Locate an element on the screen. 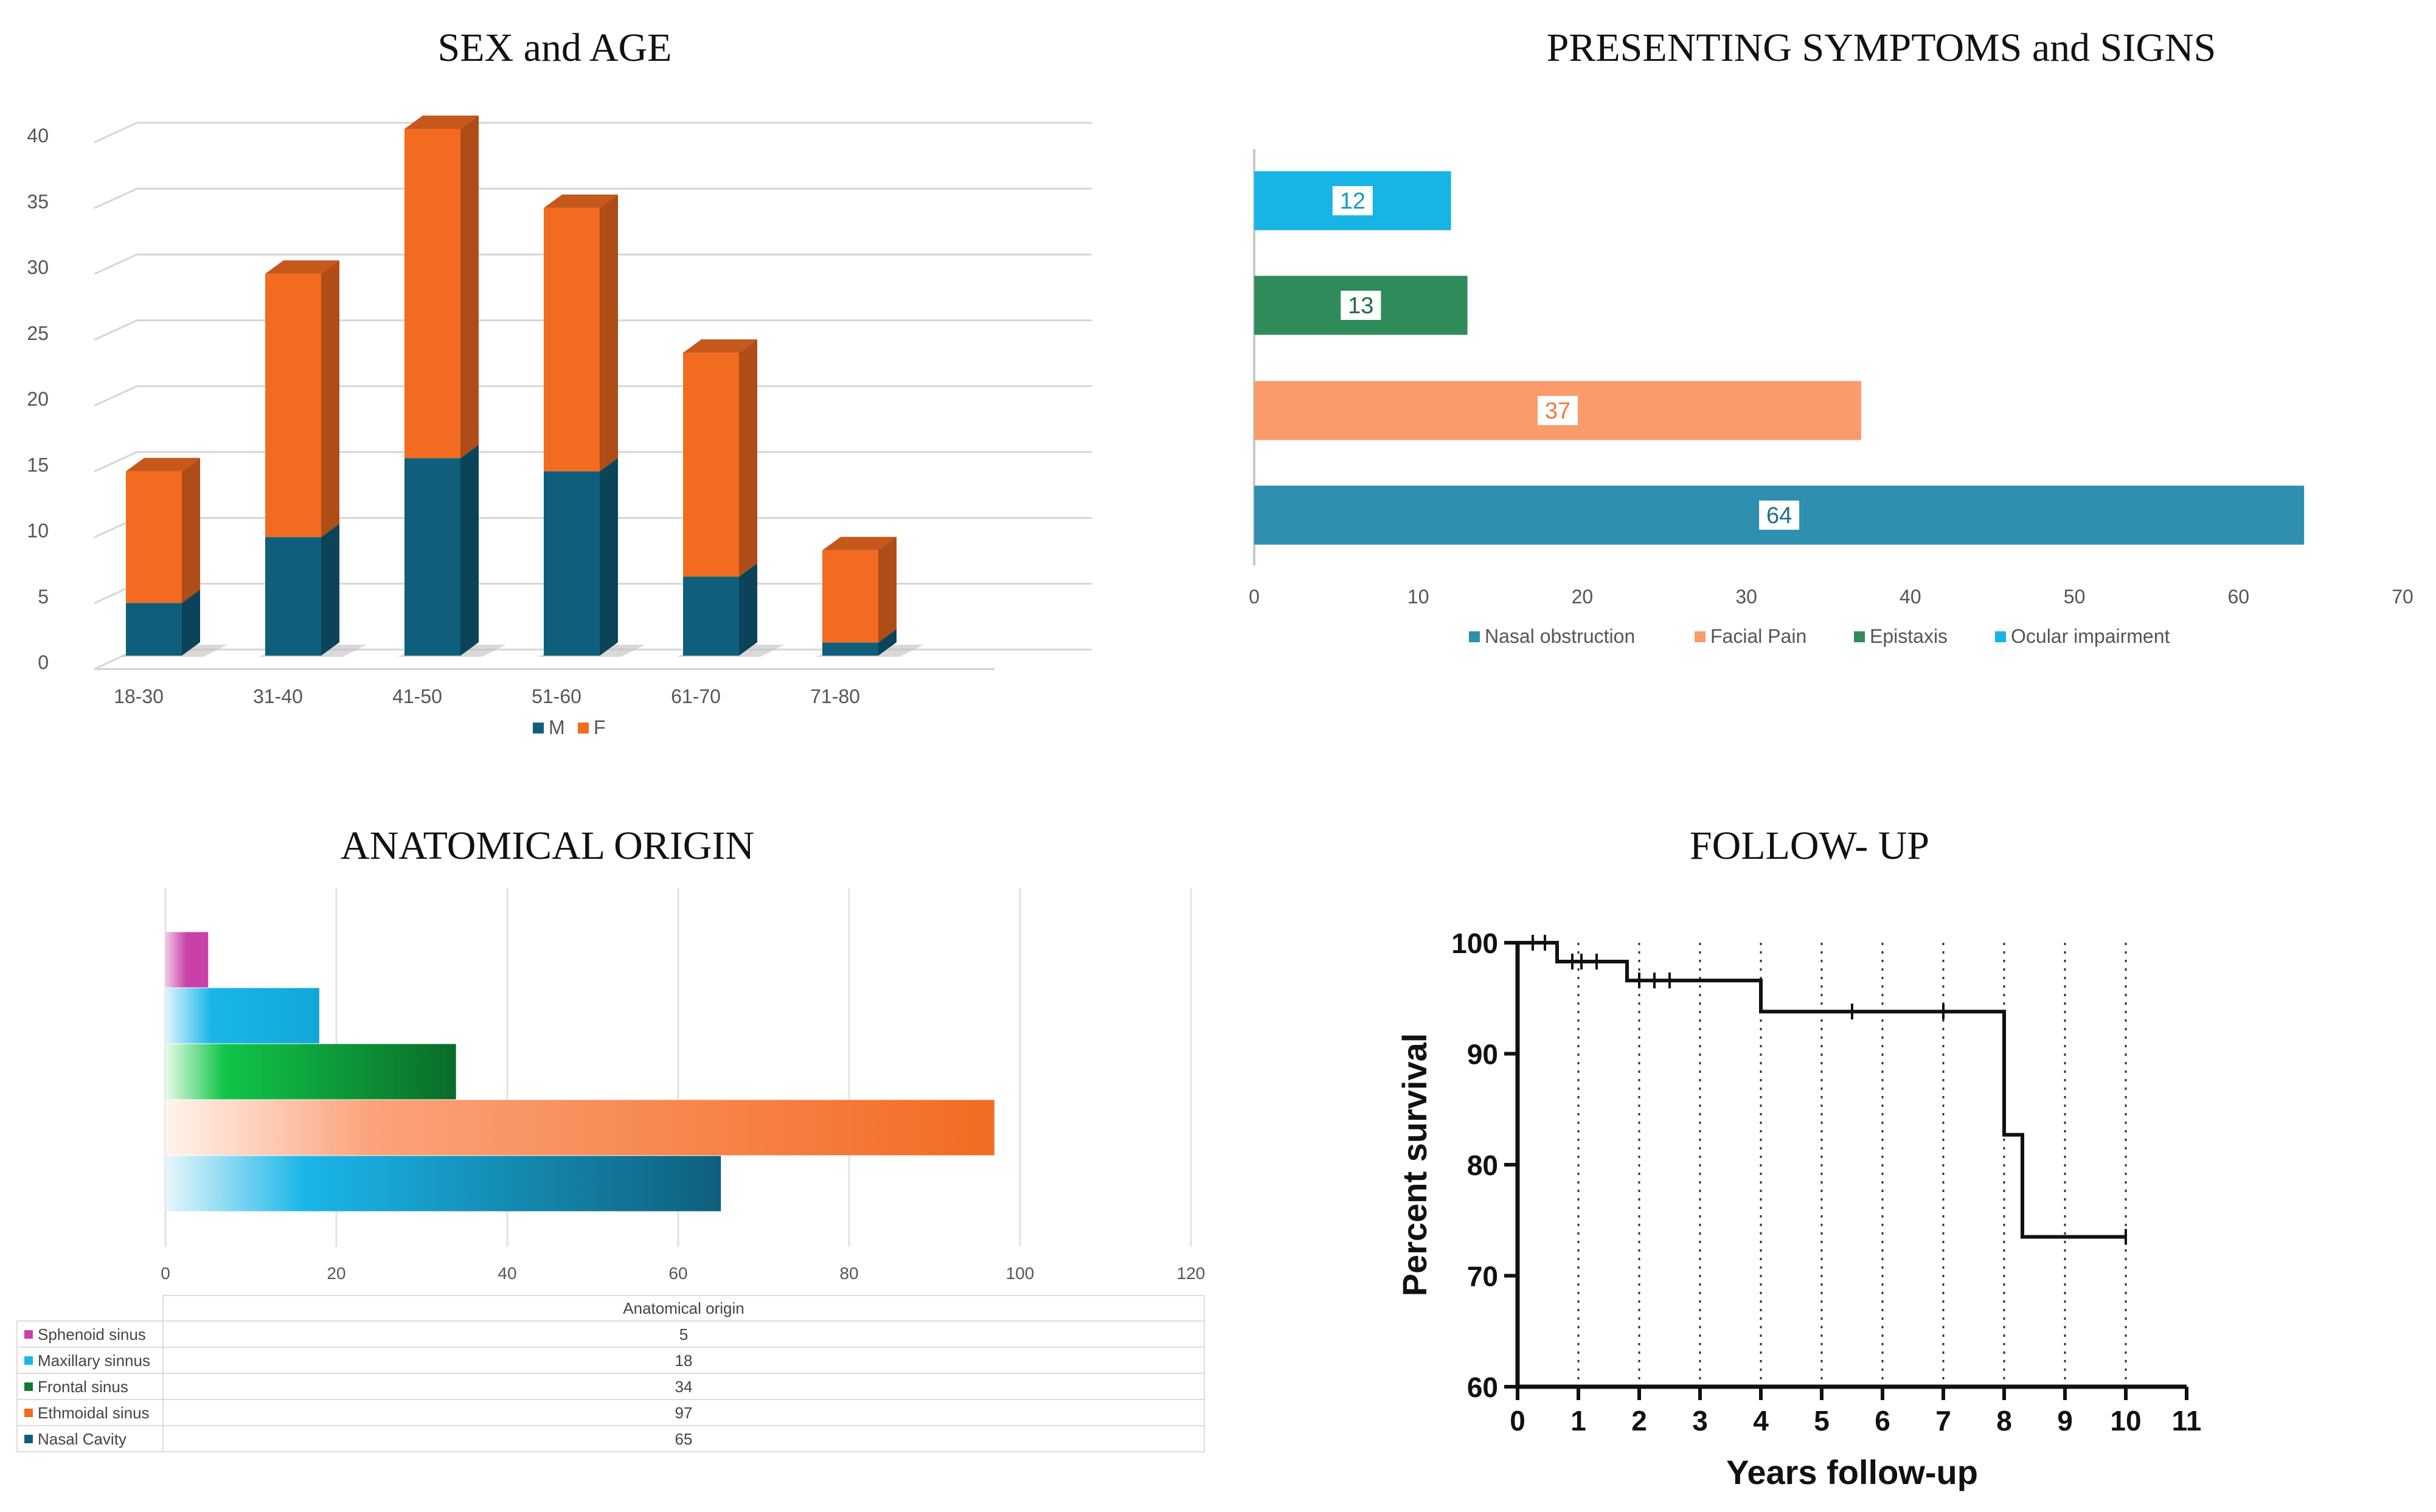 The height and width of the screenshot is (1512, 2436). legend-swatch-m is located at coordinates (538, 728).